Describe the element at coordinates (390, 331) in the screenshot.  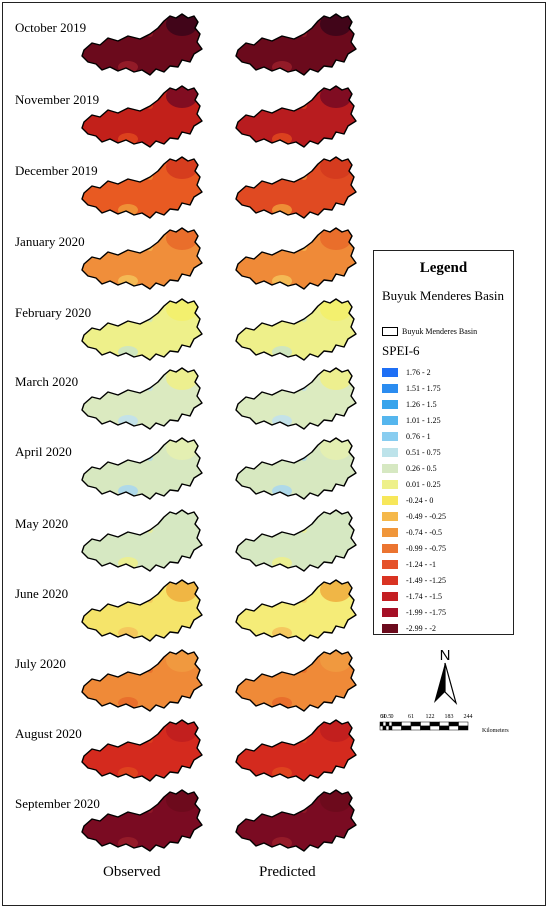
I see `basin-outline-swatch` at that location.